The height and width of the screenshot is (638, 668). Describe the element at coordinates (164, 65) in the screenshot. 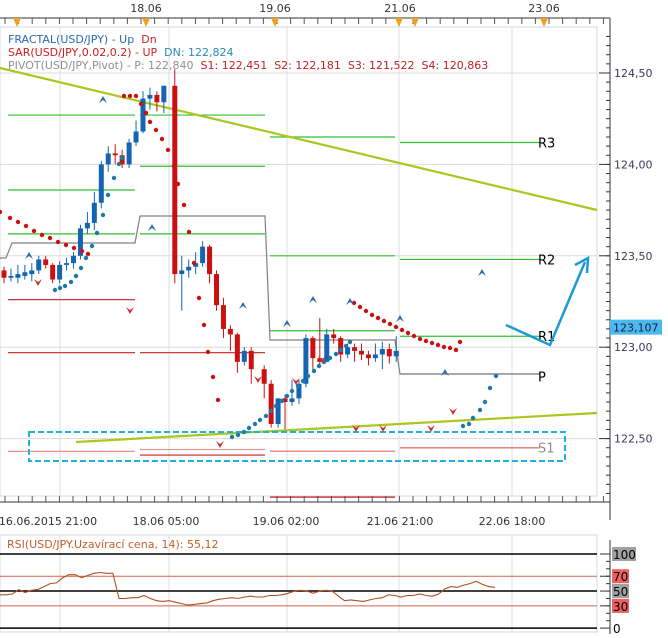

I see `pivot-p: P: 122,840` at that location.